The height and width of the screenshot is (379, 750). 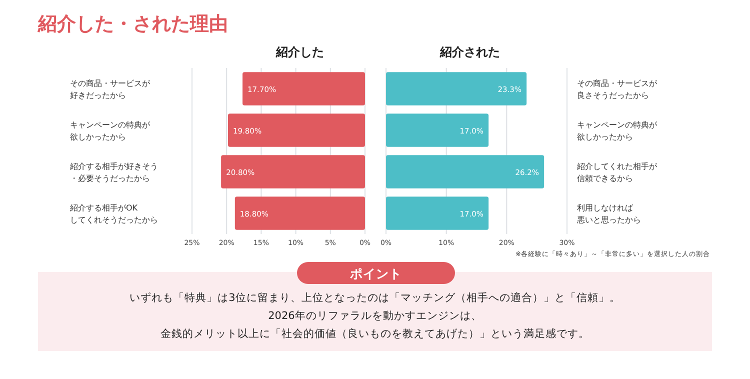 What do you see at coordinates (132, 24) in the screenshot?
I see `text: 紹介した・された理由` at bounding box center [132, 24].